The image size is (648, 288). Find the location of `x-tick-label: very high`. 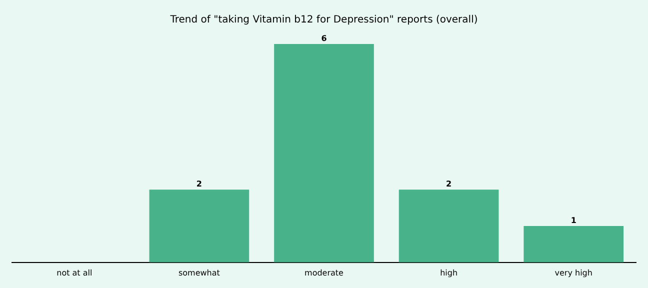

x-tick-label: very high is located at coordinates (573, 273).